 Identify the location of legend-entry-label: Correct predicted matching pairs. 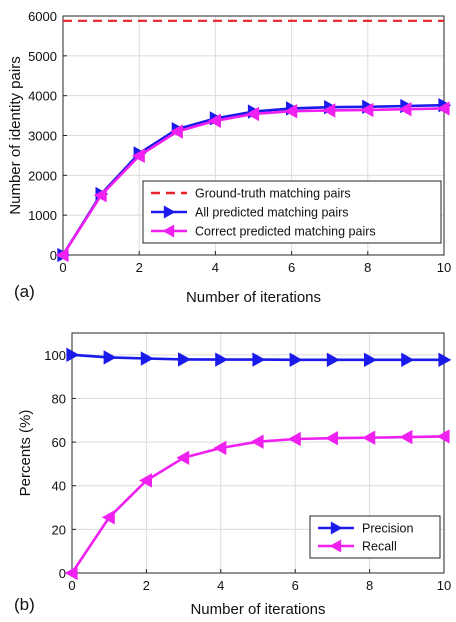
(285, 232).